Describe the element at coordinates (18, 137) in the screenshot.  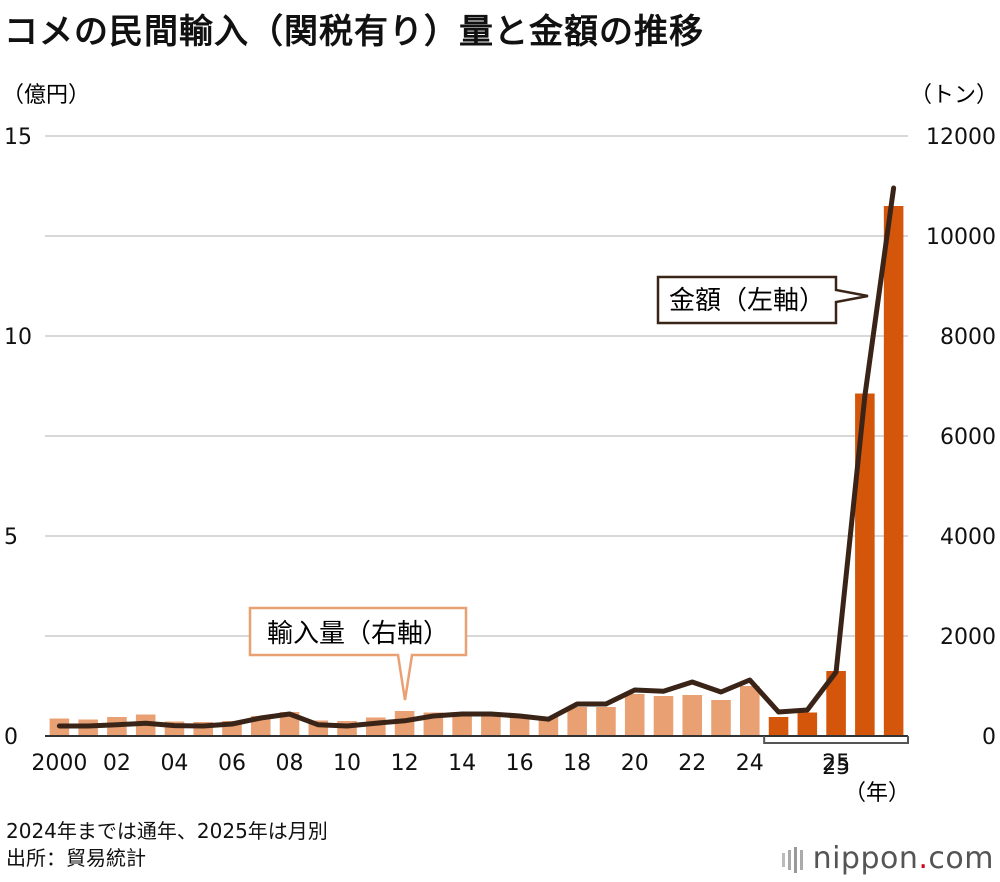
I see `left-tick-label: 15` at that location.